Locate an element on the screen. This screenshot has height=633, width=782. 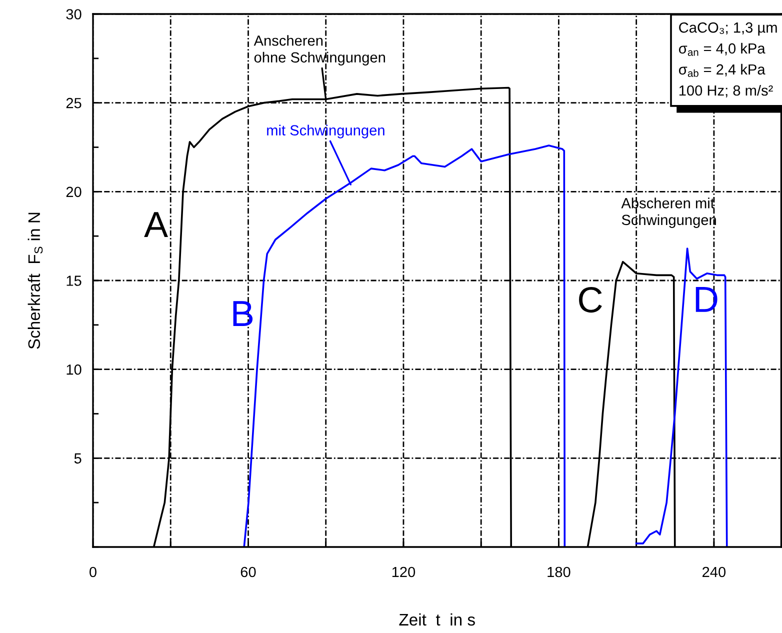
x-axis-title: Zeit t in s is located at coordinates (437, 619).